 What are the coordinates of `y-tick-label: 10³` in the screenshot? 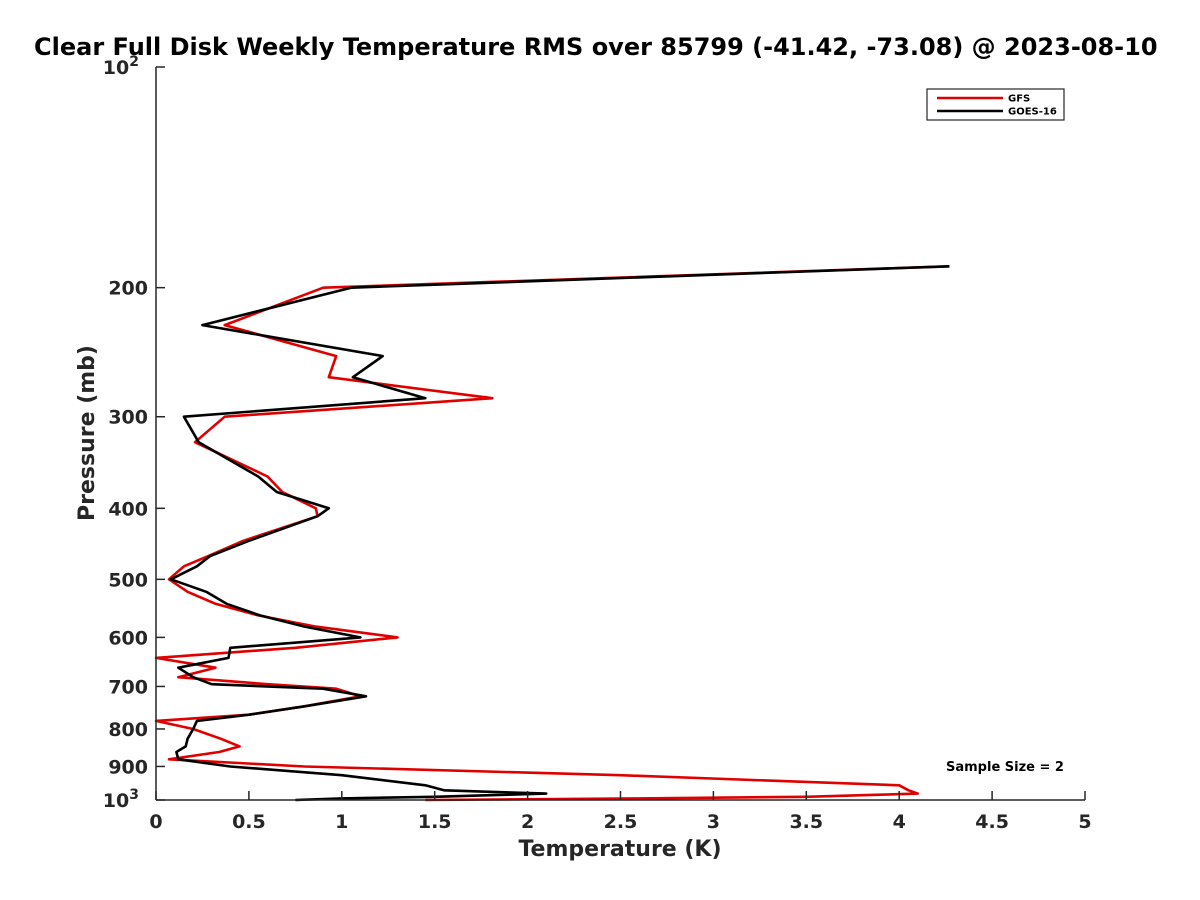 It's located at (121, 799).